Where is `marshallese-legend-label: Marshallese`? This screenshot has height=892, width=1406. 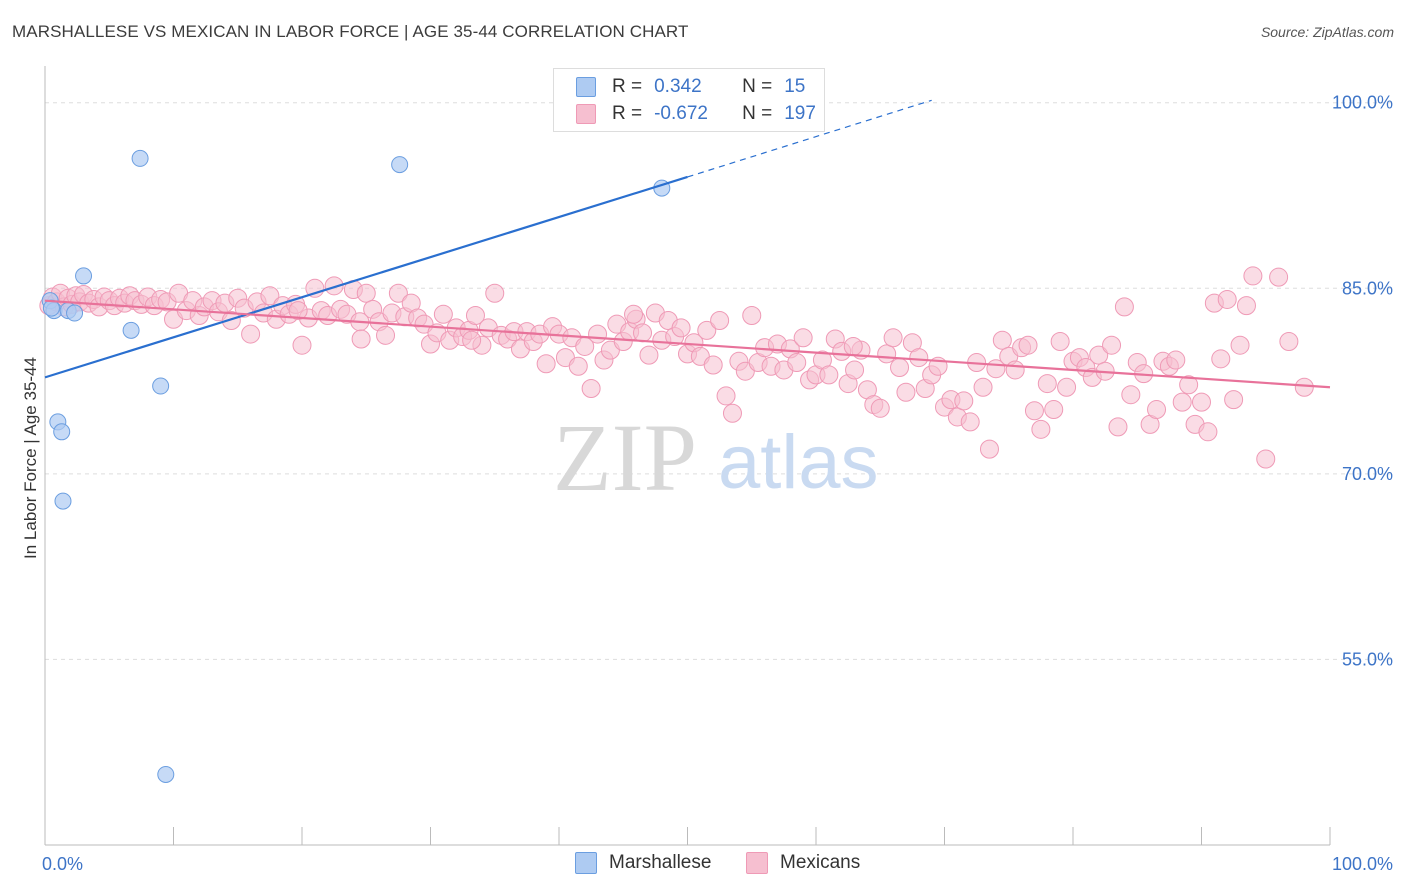 marshallese-legend-label: Marshallese is located at coordinates (660, 862).